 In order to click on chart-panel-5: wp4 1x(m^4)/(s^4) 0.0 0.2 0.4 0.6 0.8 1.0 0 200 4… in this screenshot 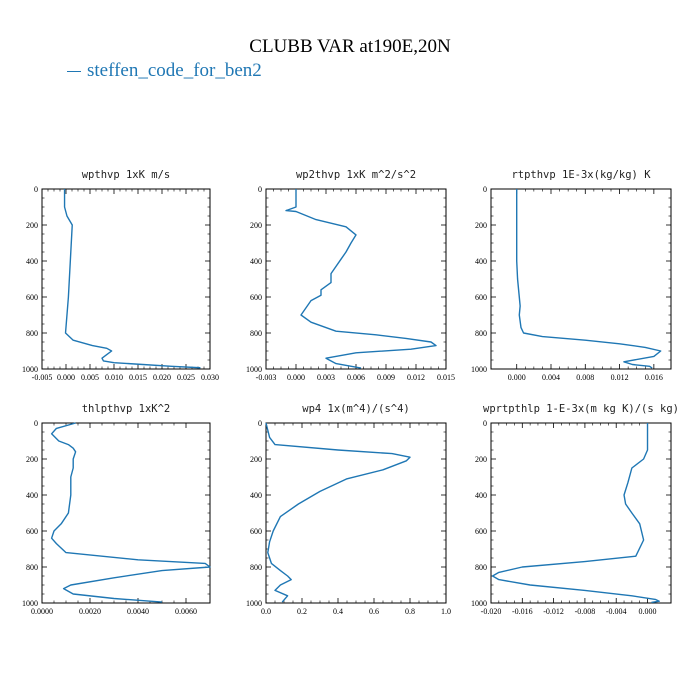, I will do `click(348, 509)`.